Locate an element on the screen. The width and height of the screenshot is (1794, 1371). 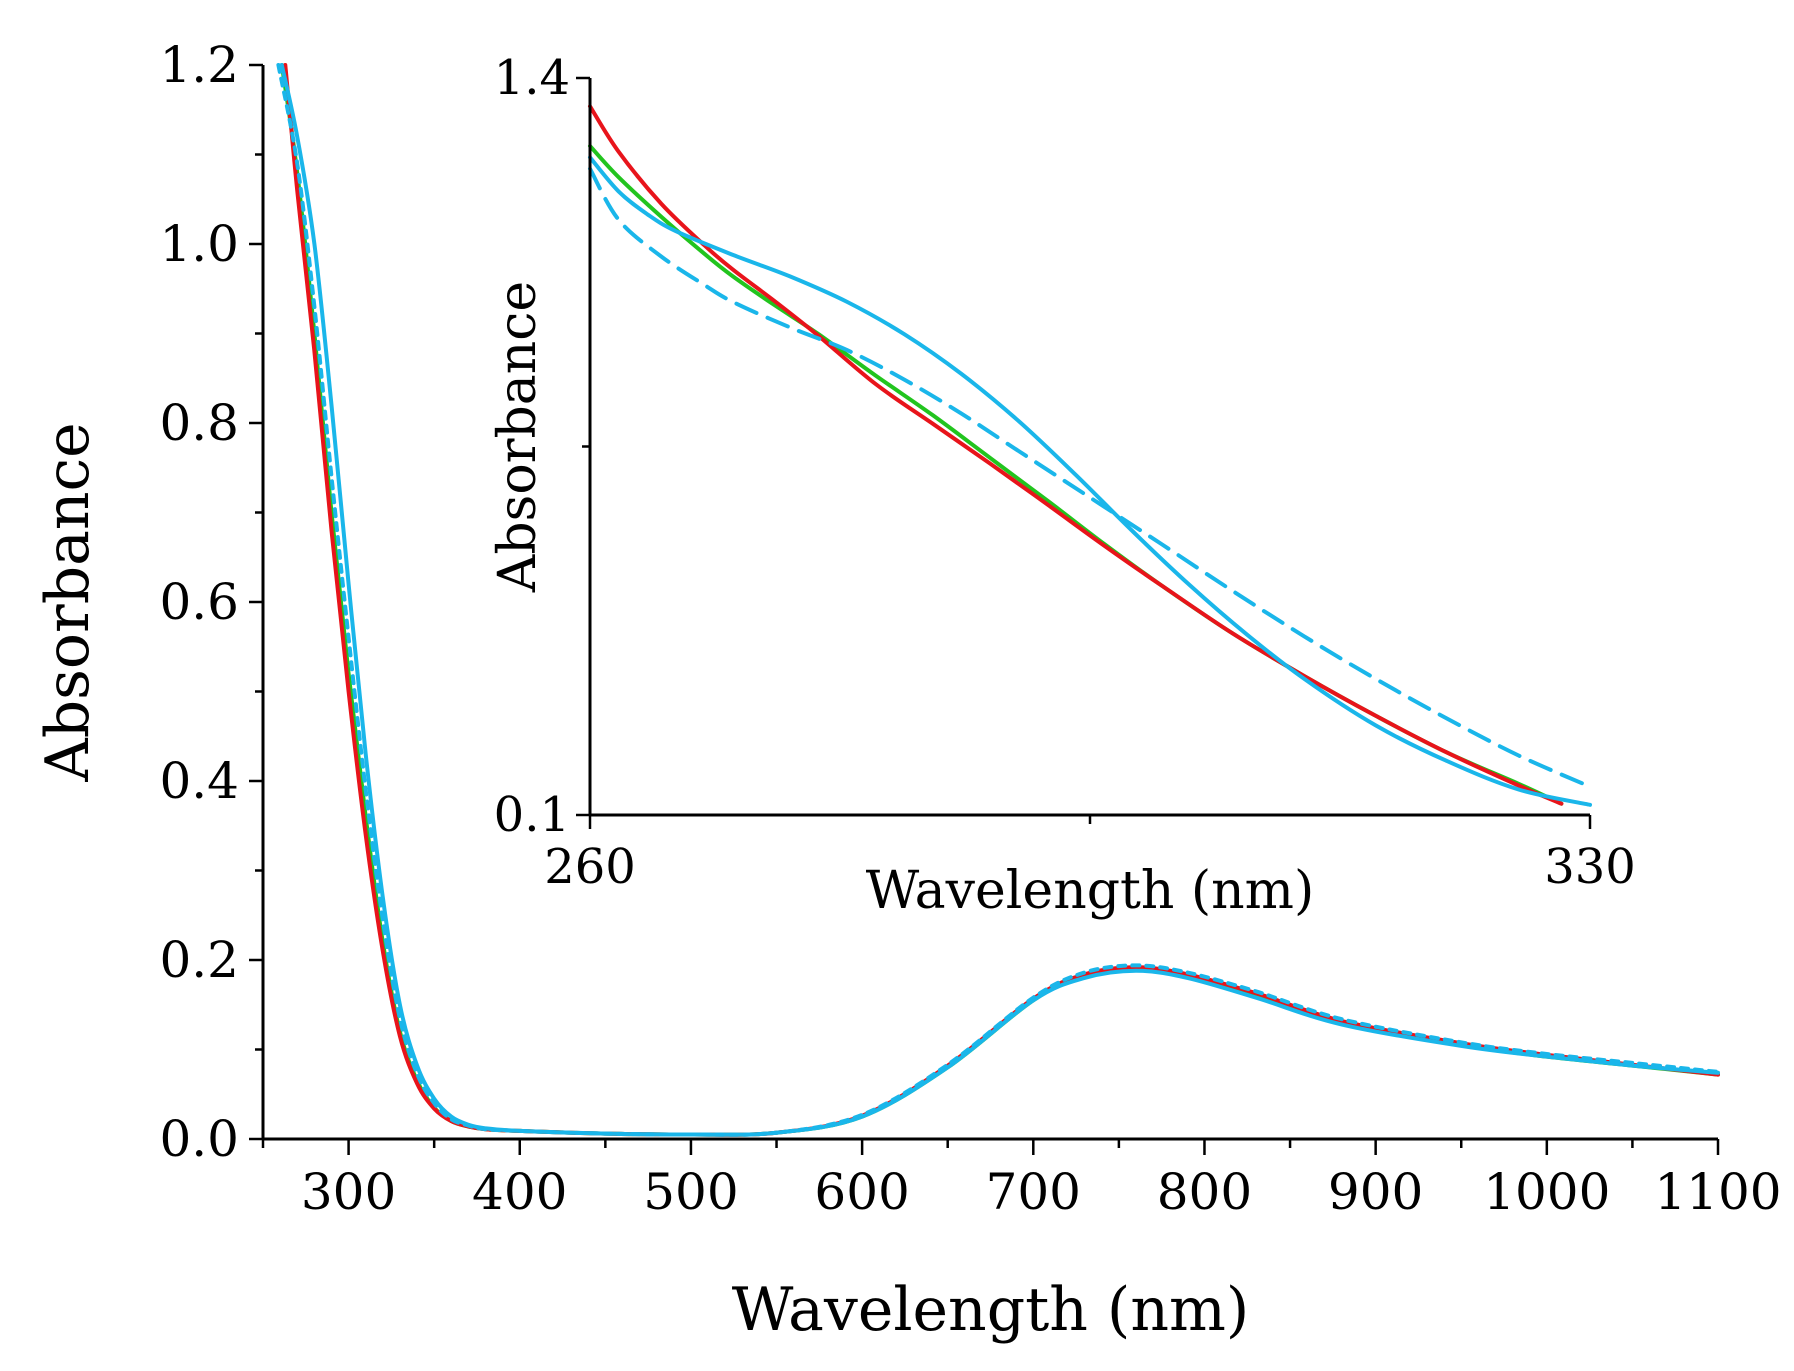
main-y-tick-label: 0.4 is located at coordinates (199, 781).